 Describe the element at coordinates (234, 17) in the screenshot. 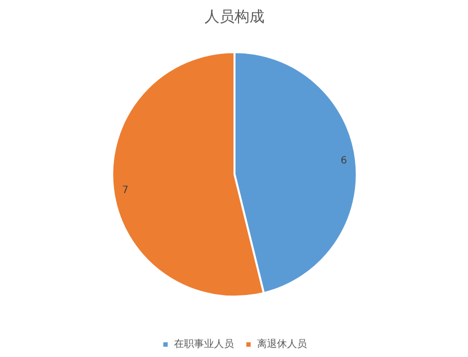

I see `chart-title: 人员构成` at that location.